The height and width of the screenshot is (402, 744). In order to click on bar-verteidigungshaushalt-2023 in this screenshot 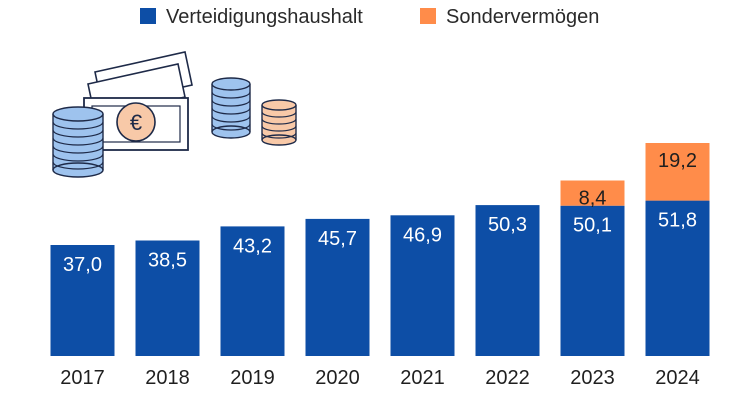, I will do `click(592, 280)`.